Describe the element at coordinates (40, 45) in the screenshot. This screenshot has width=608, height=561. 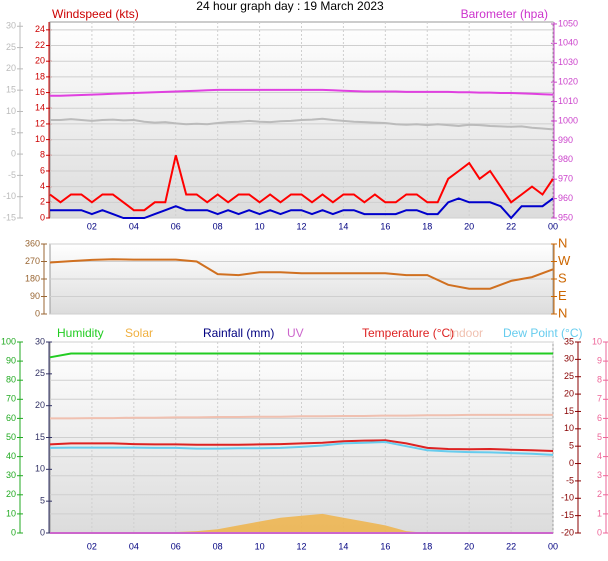
I see `y-tick-label: 22` at that location.